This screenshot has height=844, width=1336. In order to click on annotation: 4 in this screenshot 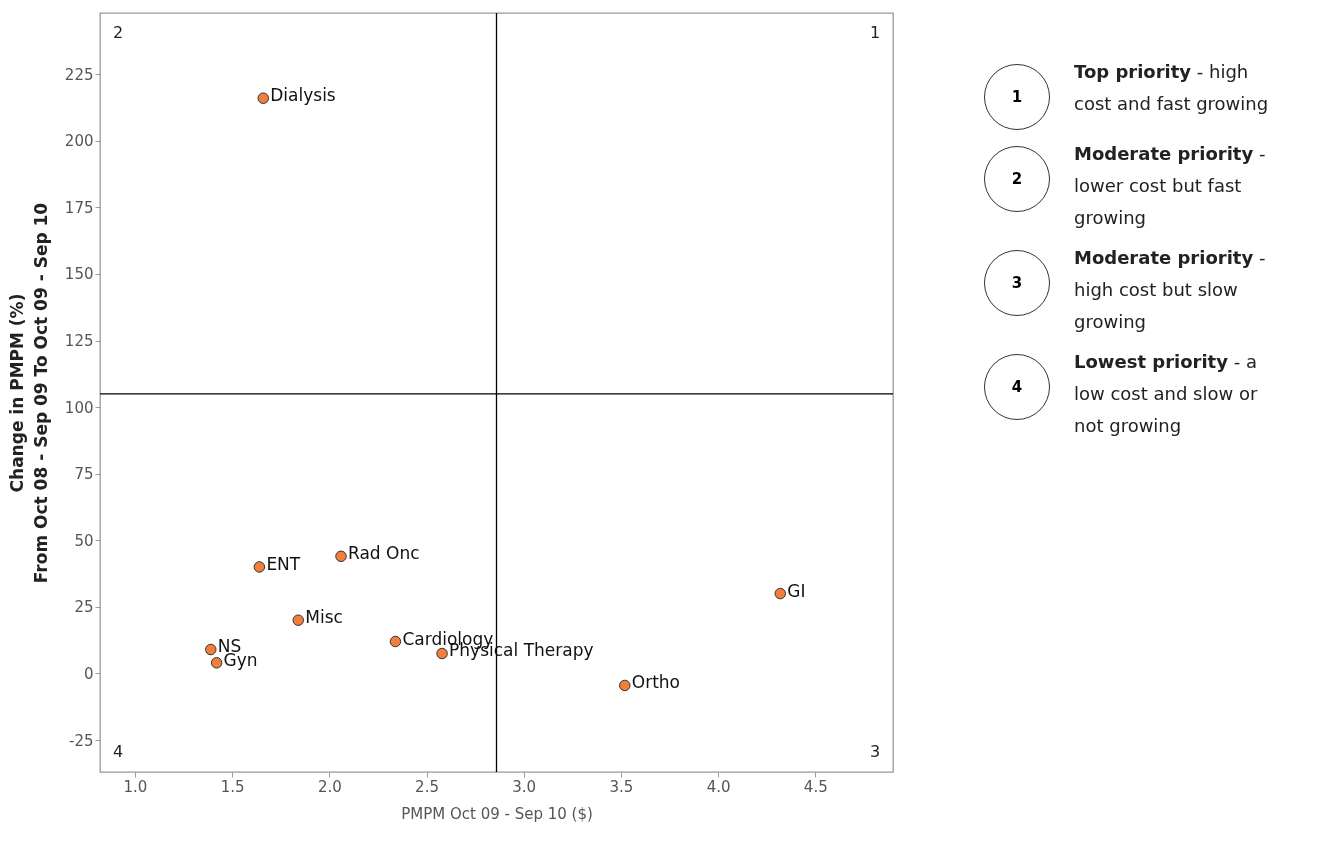, I will do `click(118, 751)`.